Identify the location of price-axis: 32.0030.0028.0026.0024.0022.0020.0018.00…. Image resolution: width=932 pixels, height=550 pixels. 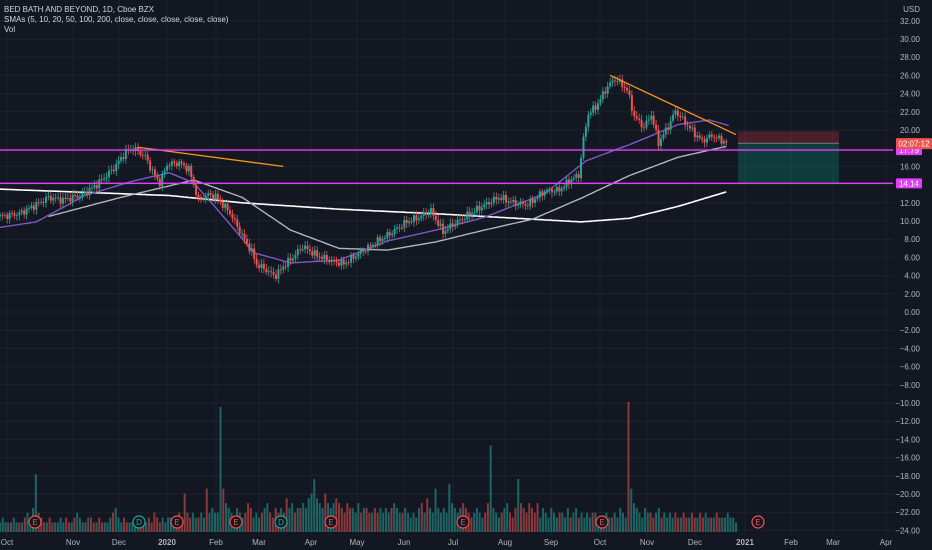
(913, 270).